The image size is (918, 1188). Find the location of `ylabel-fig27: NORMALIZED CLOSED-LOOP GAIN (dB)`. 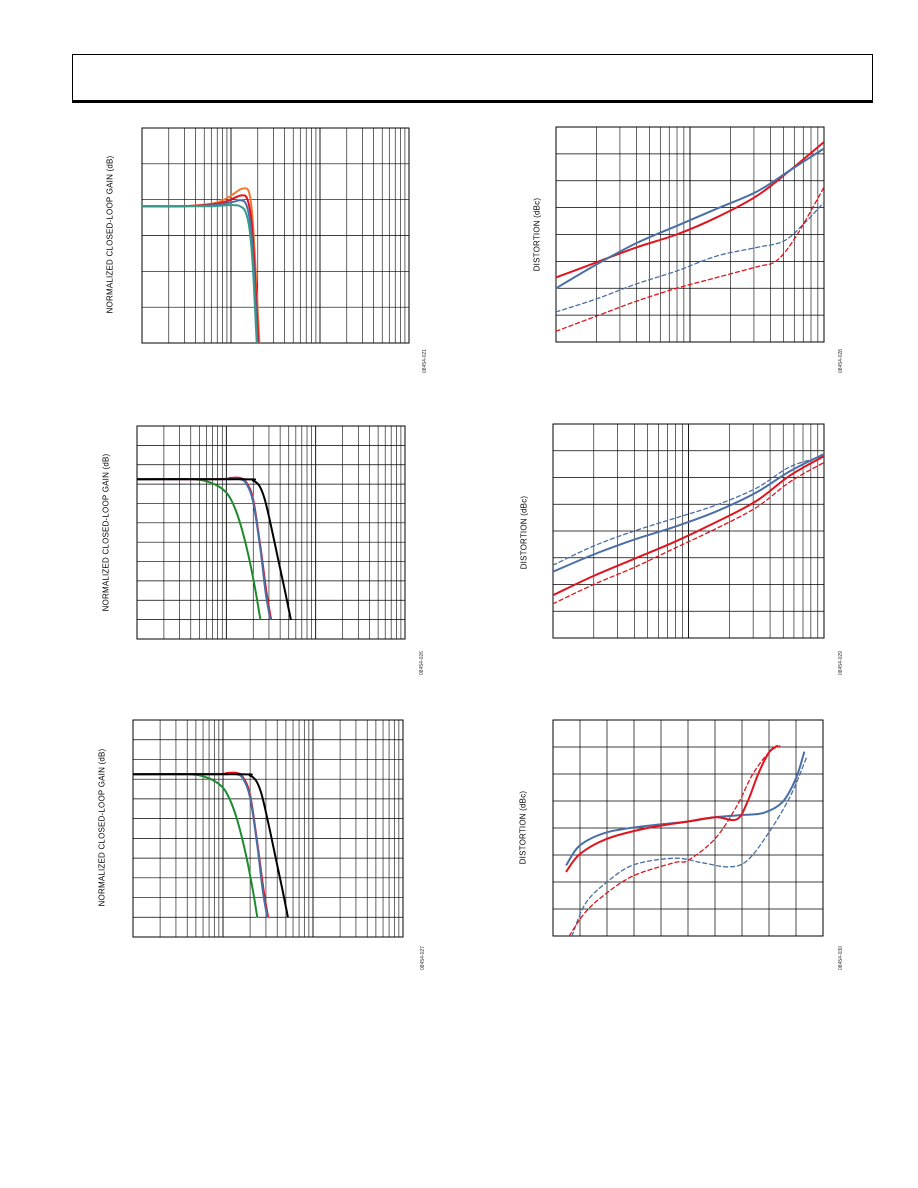

ylabel-fig27: NORMALIZED CLOSED-LOOP GAIN (dB) is located at coordinates (102, 827).